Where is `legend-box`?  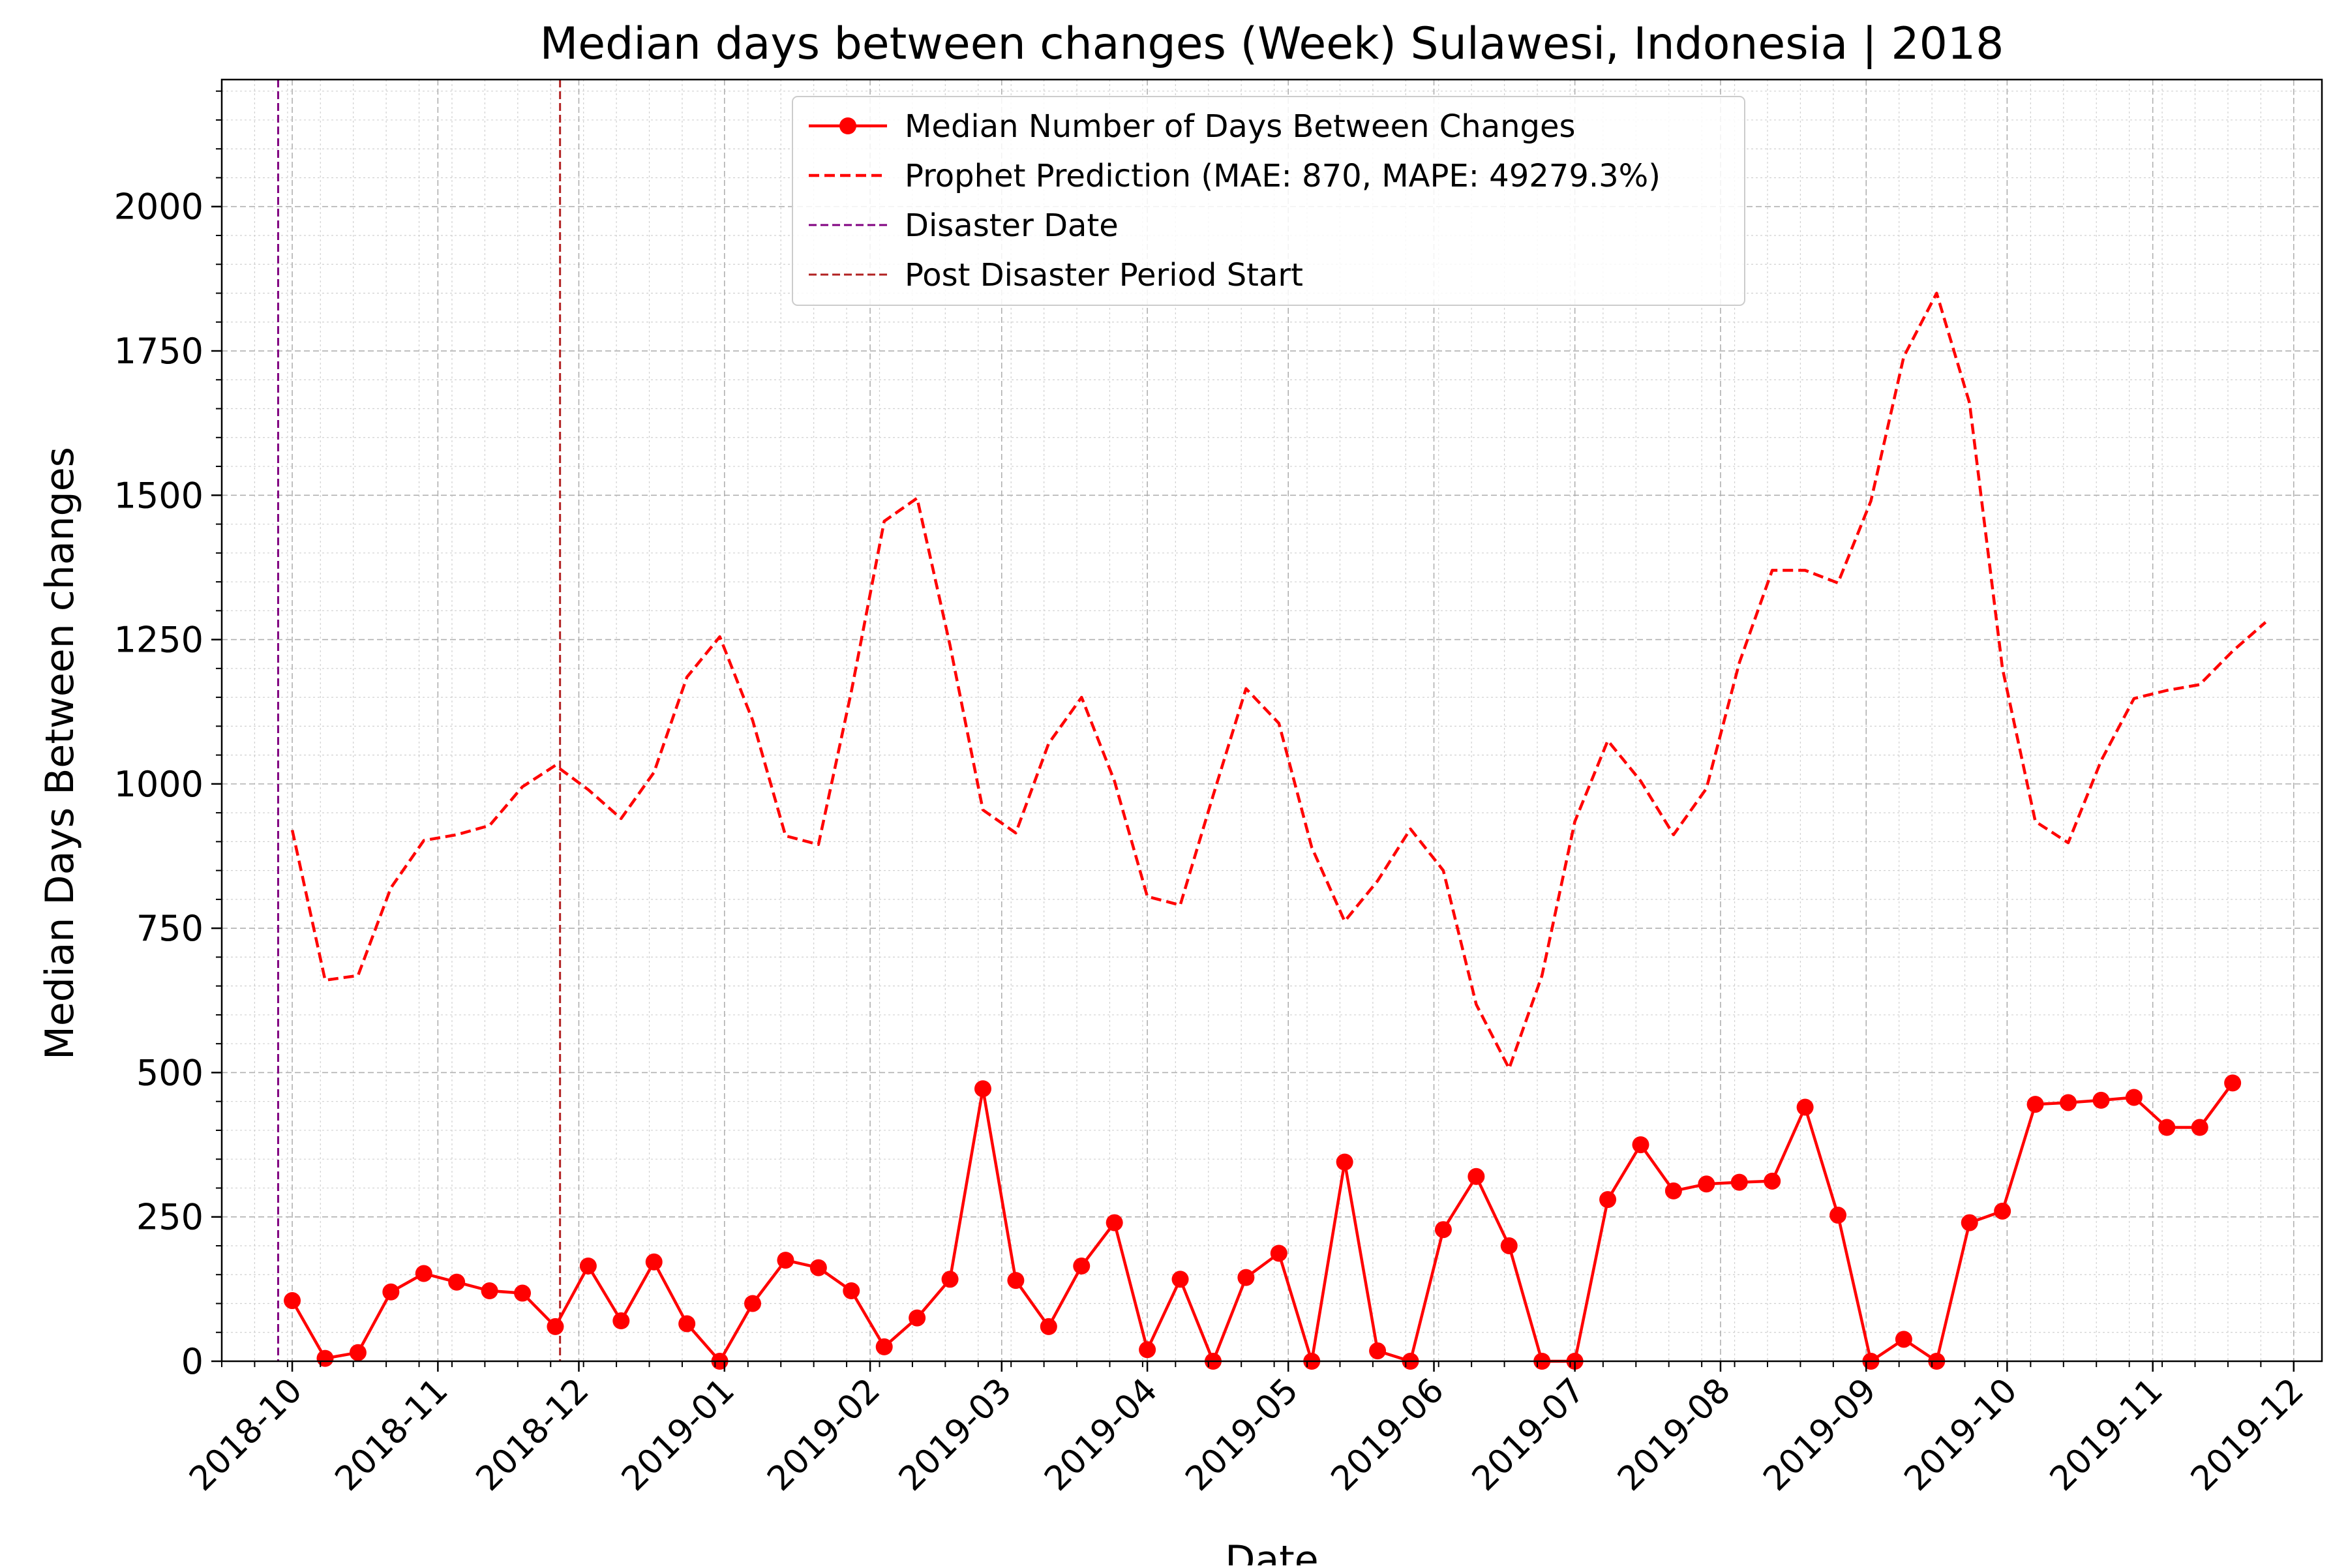
legend-box is located at coordinates (1268, 201).